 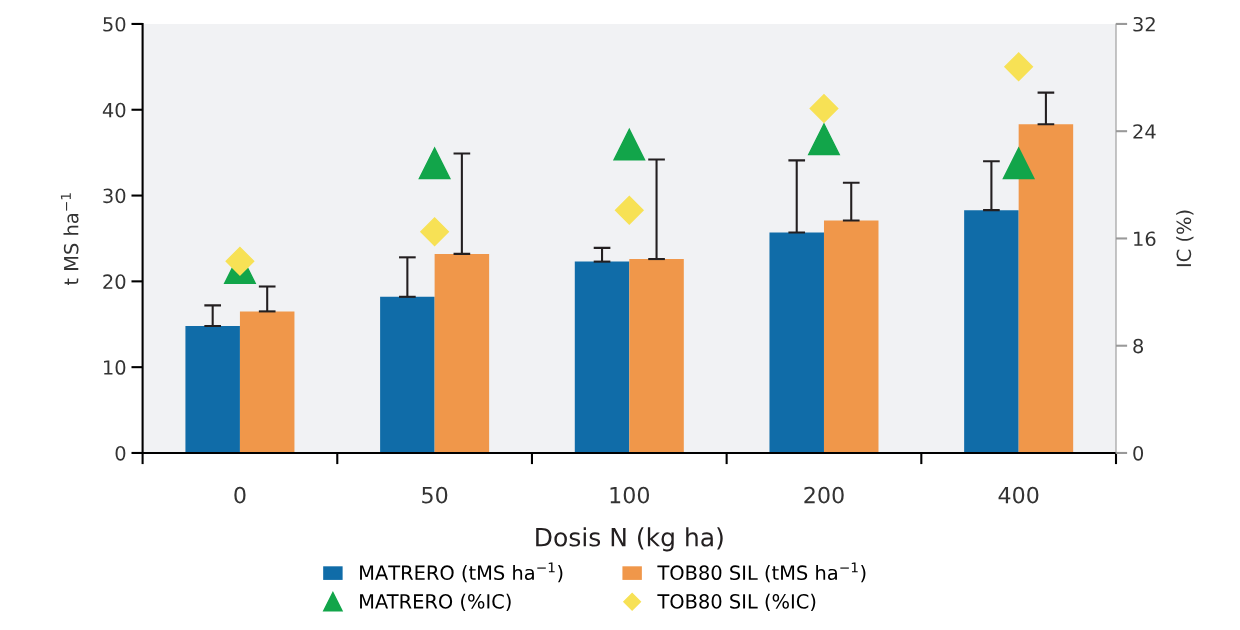 I want to click on y2-tick-label: 24, so click(x=1144, y=131).